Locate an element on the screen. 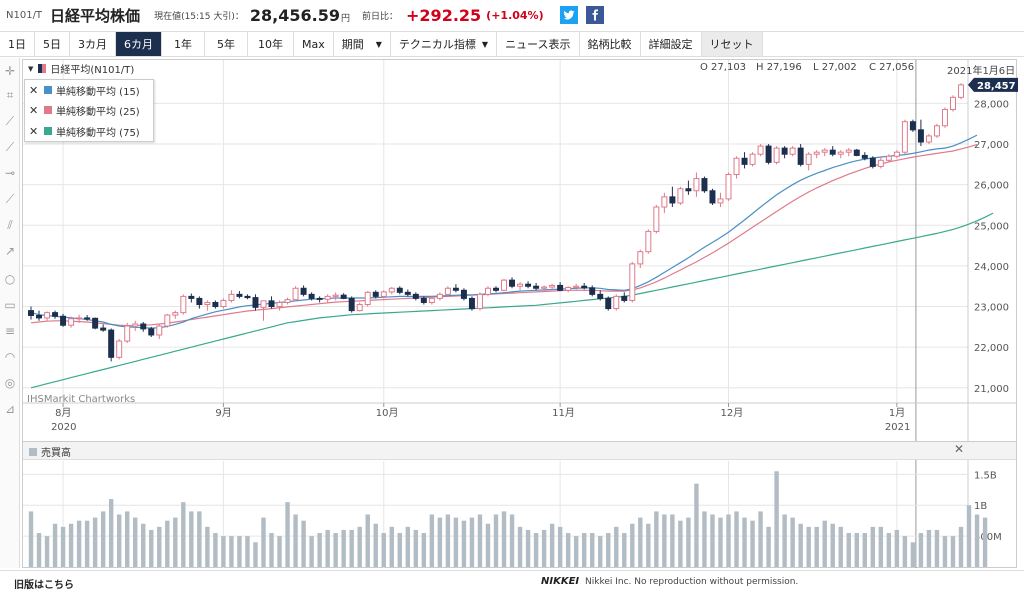 This screenshot has height=595, width=1024. old-version-link: 旧版はこちら is located at coordinates (44, 585).